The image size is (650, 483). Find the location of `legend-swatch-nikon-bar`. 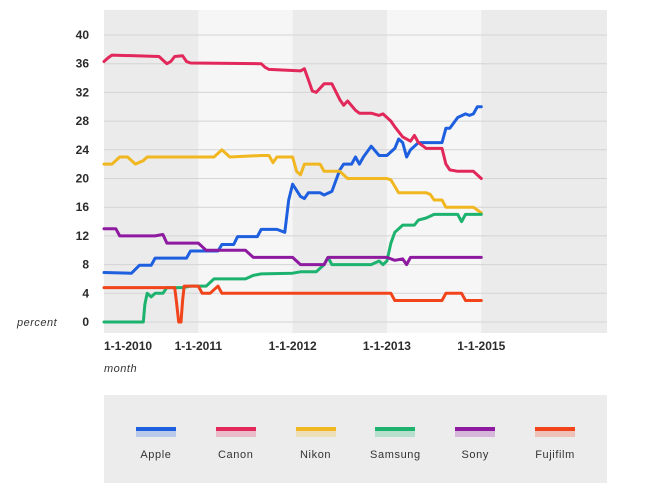

legend-swatch-nikon-bar is located at coordinates (315, 429).